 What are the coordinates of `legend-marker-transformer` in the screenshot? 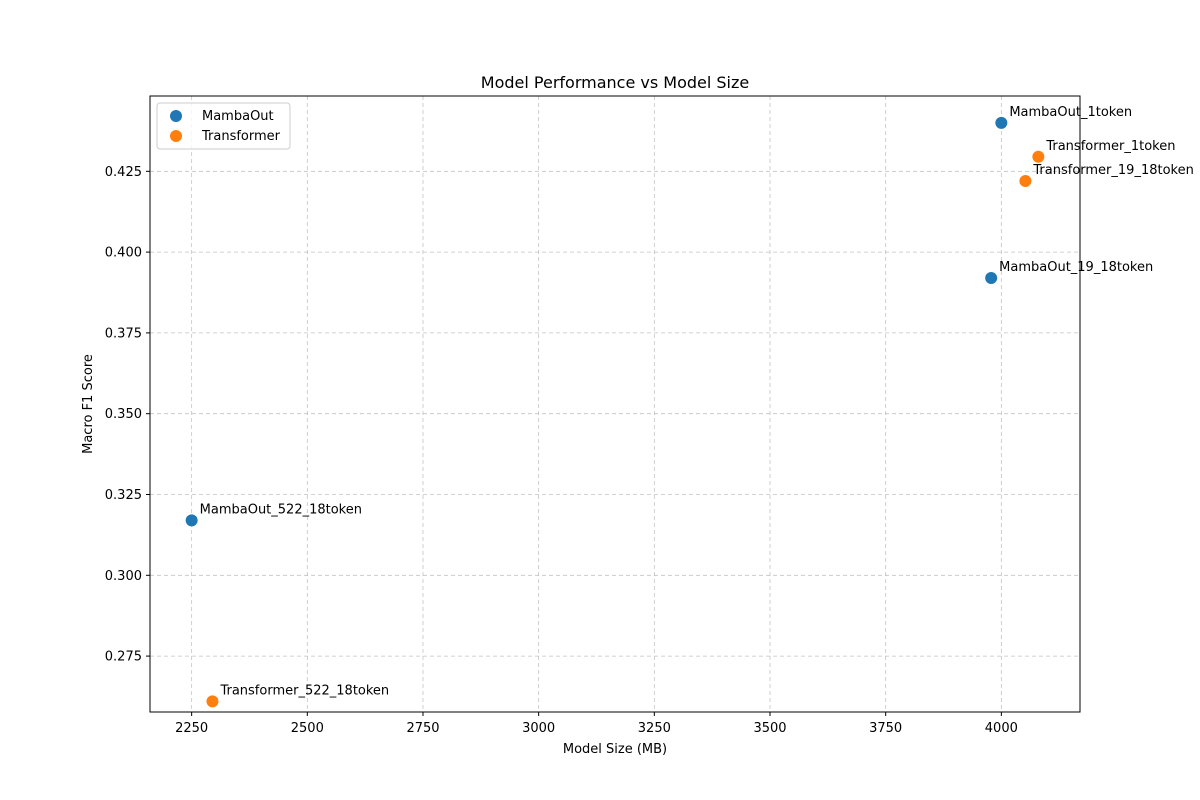 It's located at (176, 136).